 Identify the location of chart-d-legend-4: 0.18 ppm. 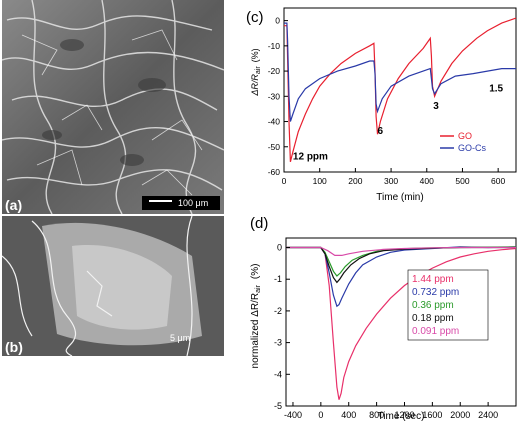
(433, 318).